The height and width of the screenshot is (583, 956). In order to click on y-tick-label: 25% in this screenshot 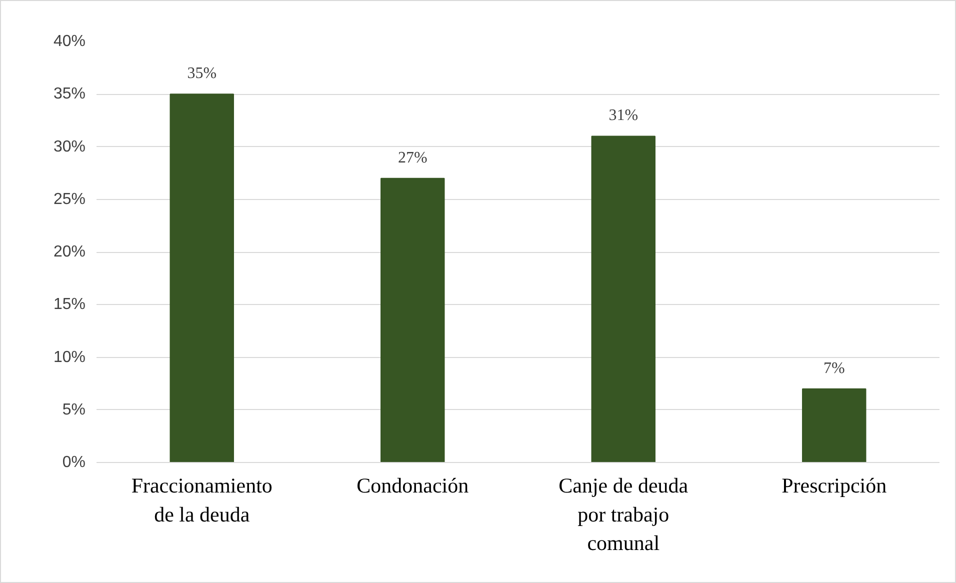, I will do `click(69, 199)`.